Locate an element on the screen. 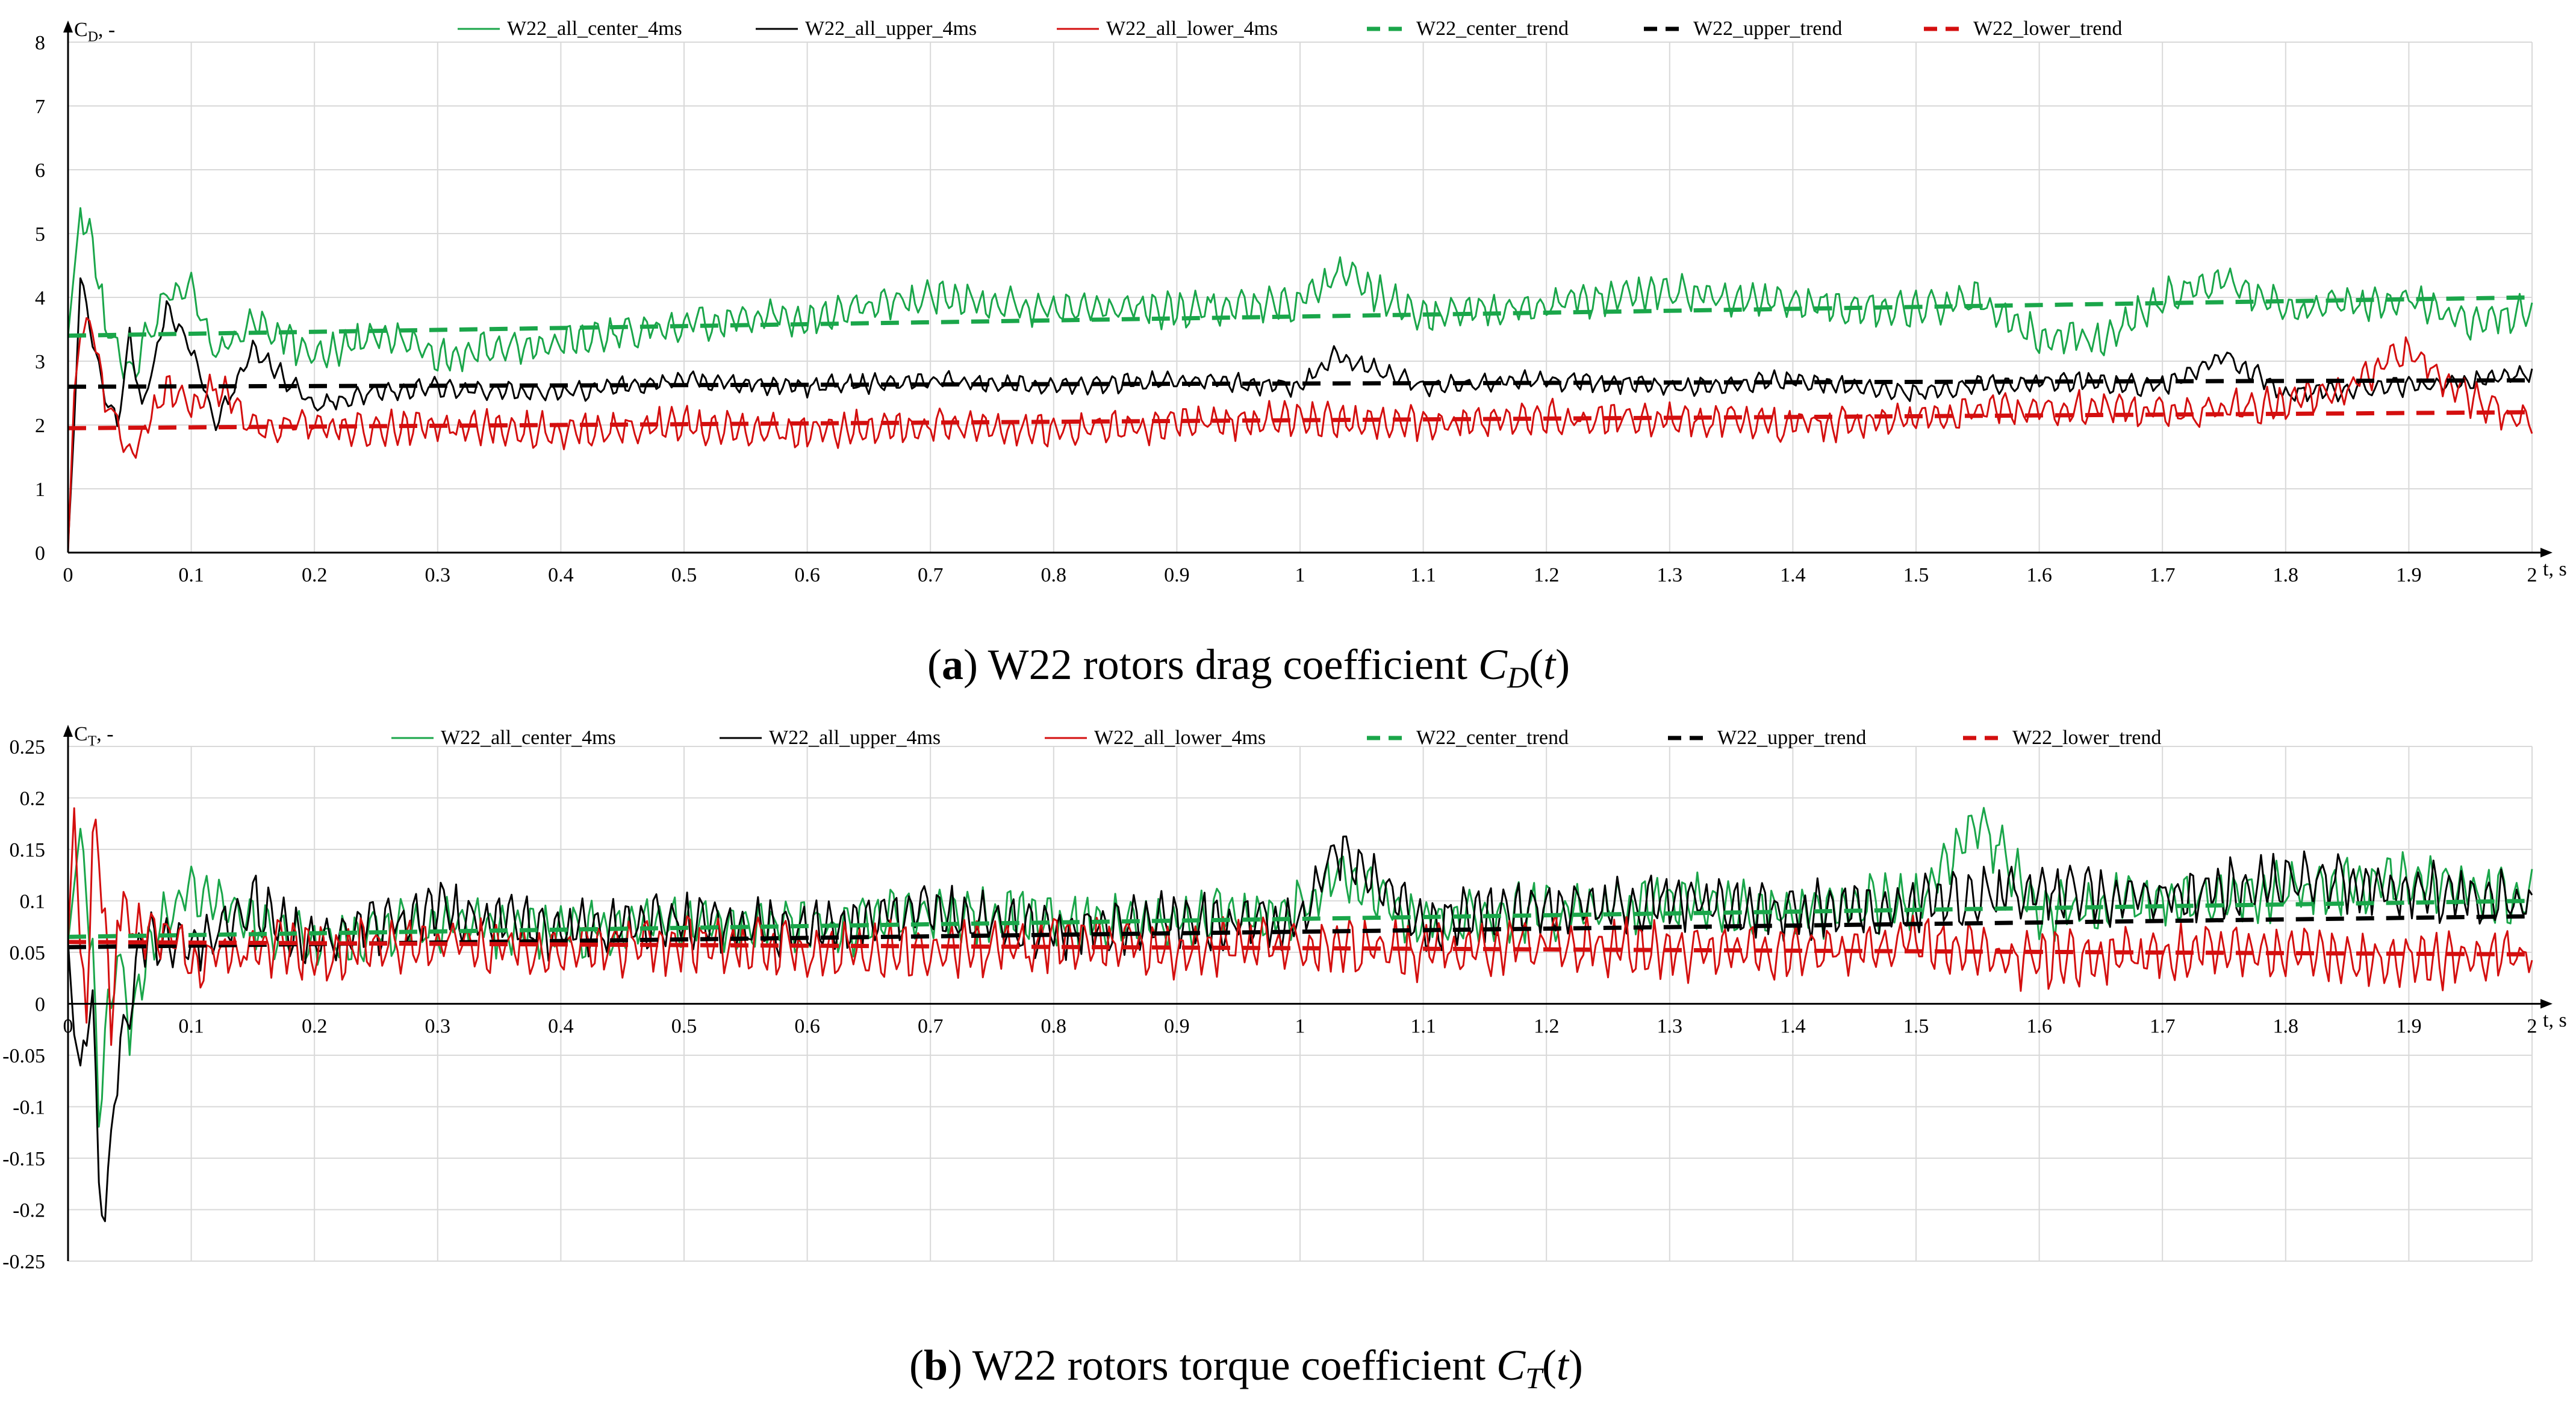 Image resolution: width=2576 pixels, height=1411 pixels. y-tick-label: -0.15 is located at coordinates (23, 1159).